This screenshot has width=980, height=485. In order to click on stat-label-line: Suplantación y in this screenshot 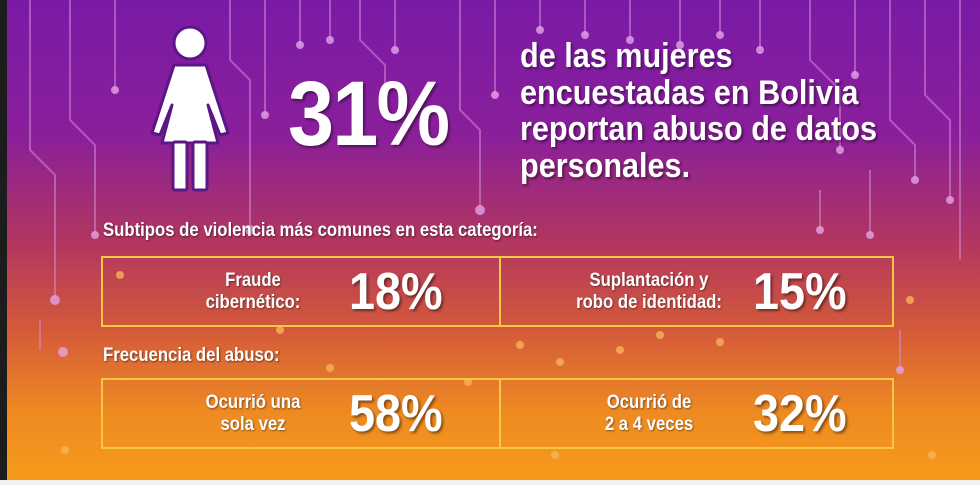, I will do `click(649, 280)`.